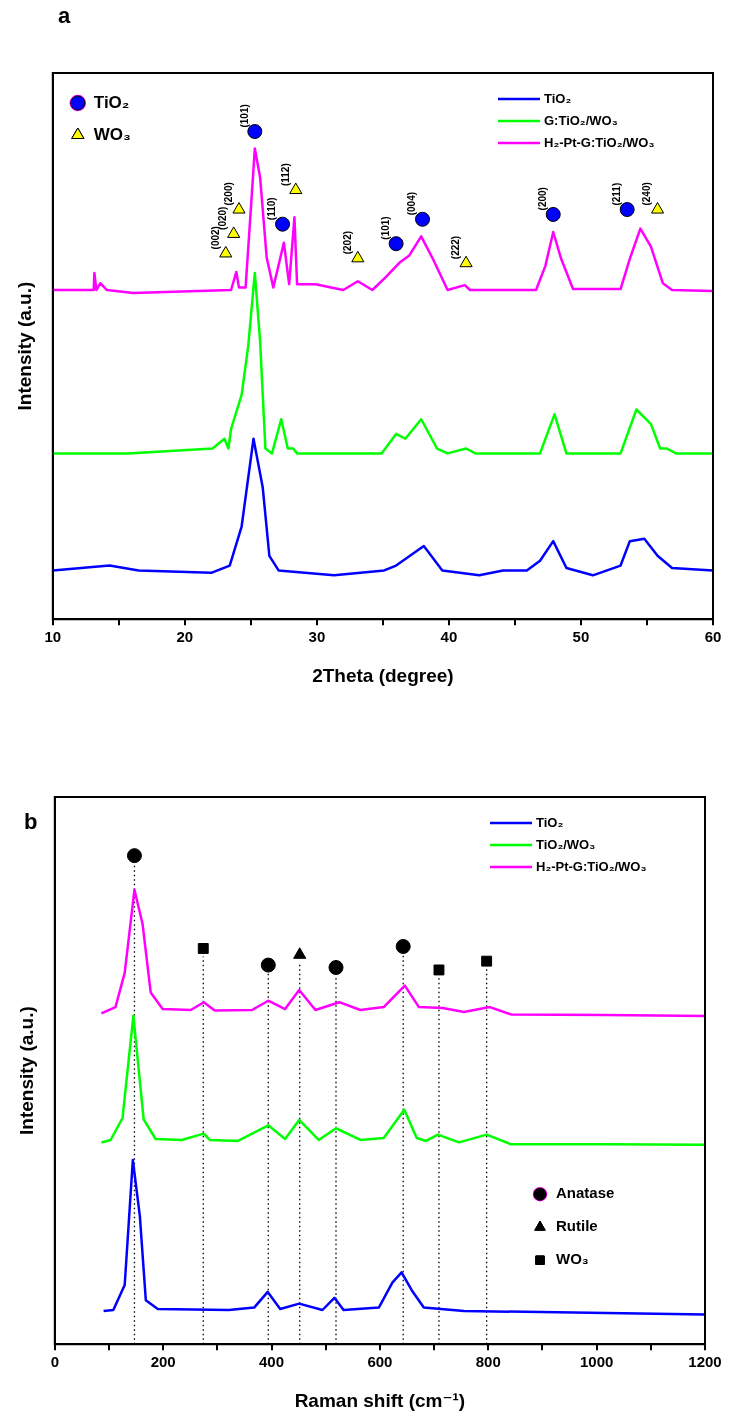 This screenshot has width=731, height=1427. I want to click on x-tick-label: 1200, so click(705, 1362).